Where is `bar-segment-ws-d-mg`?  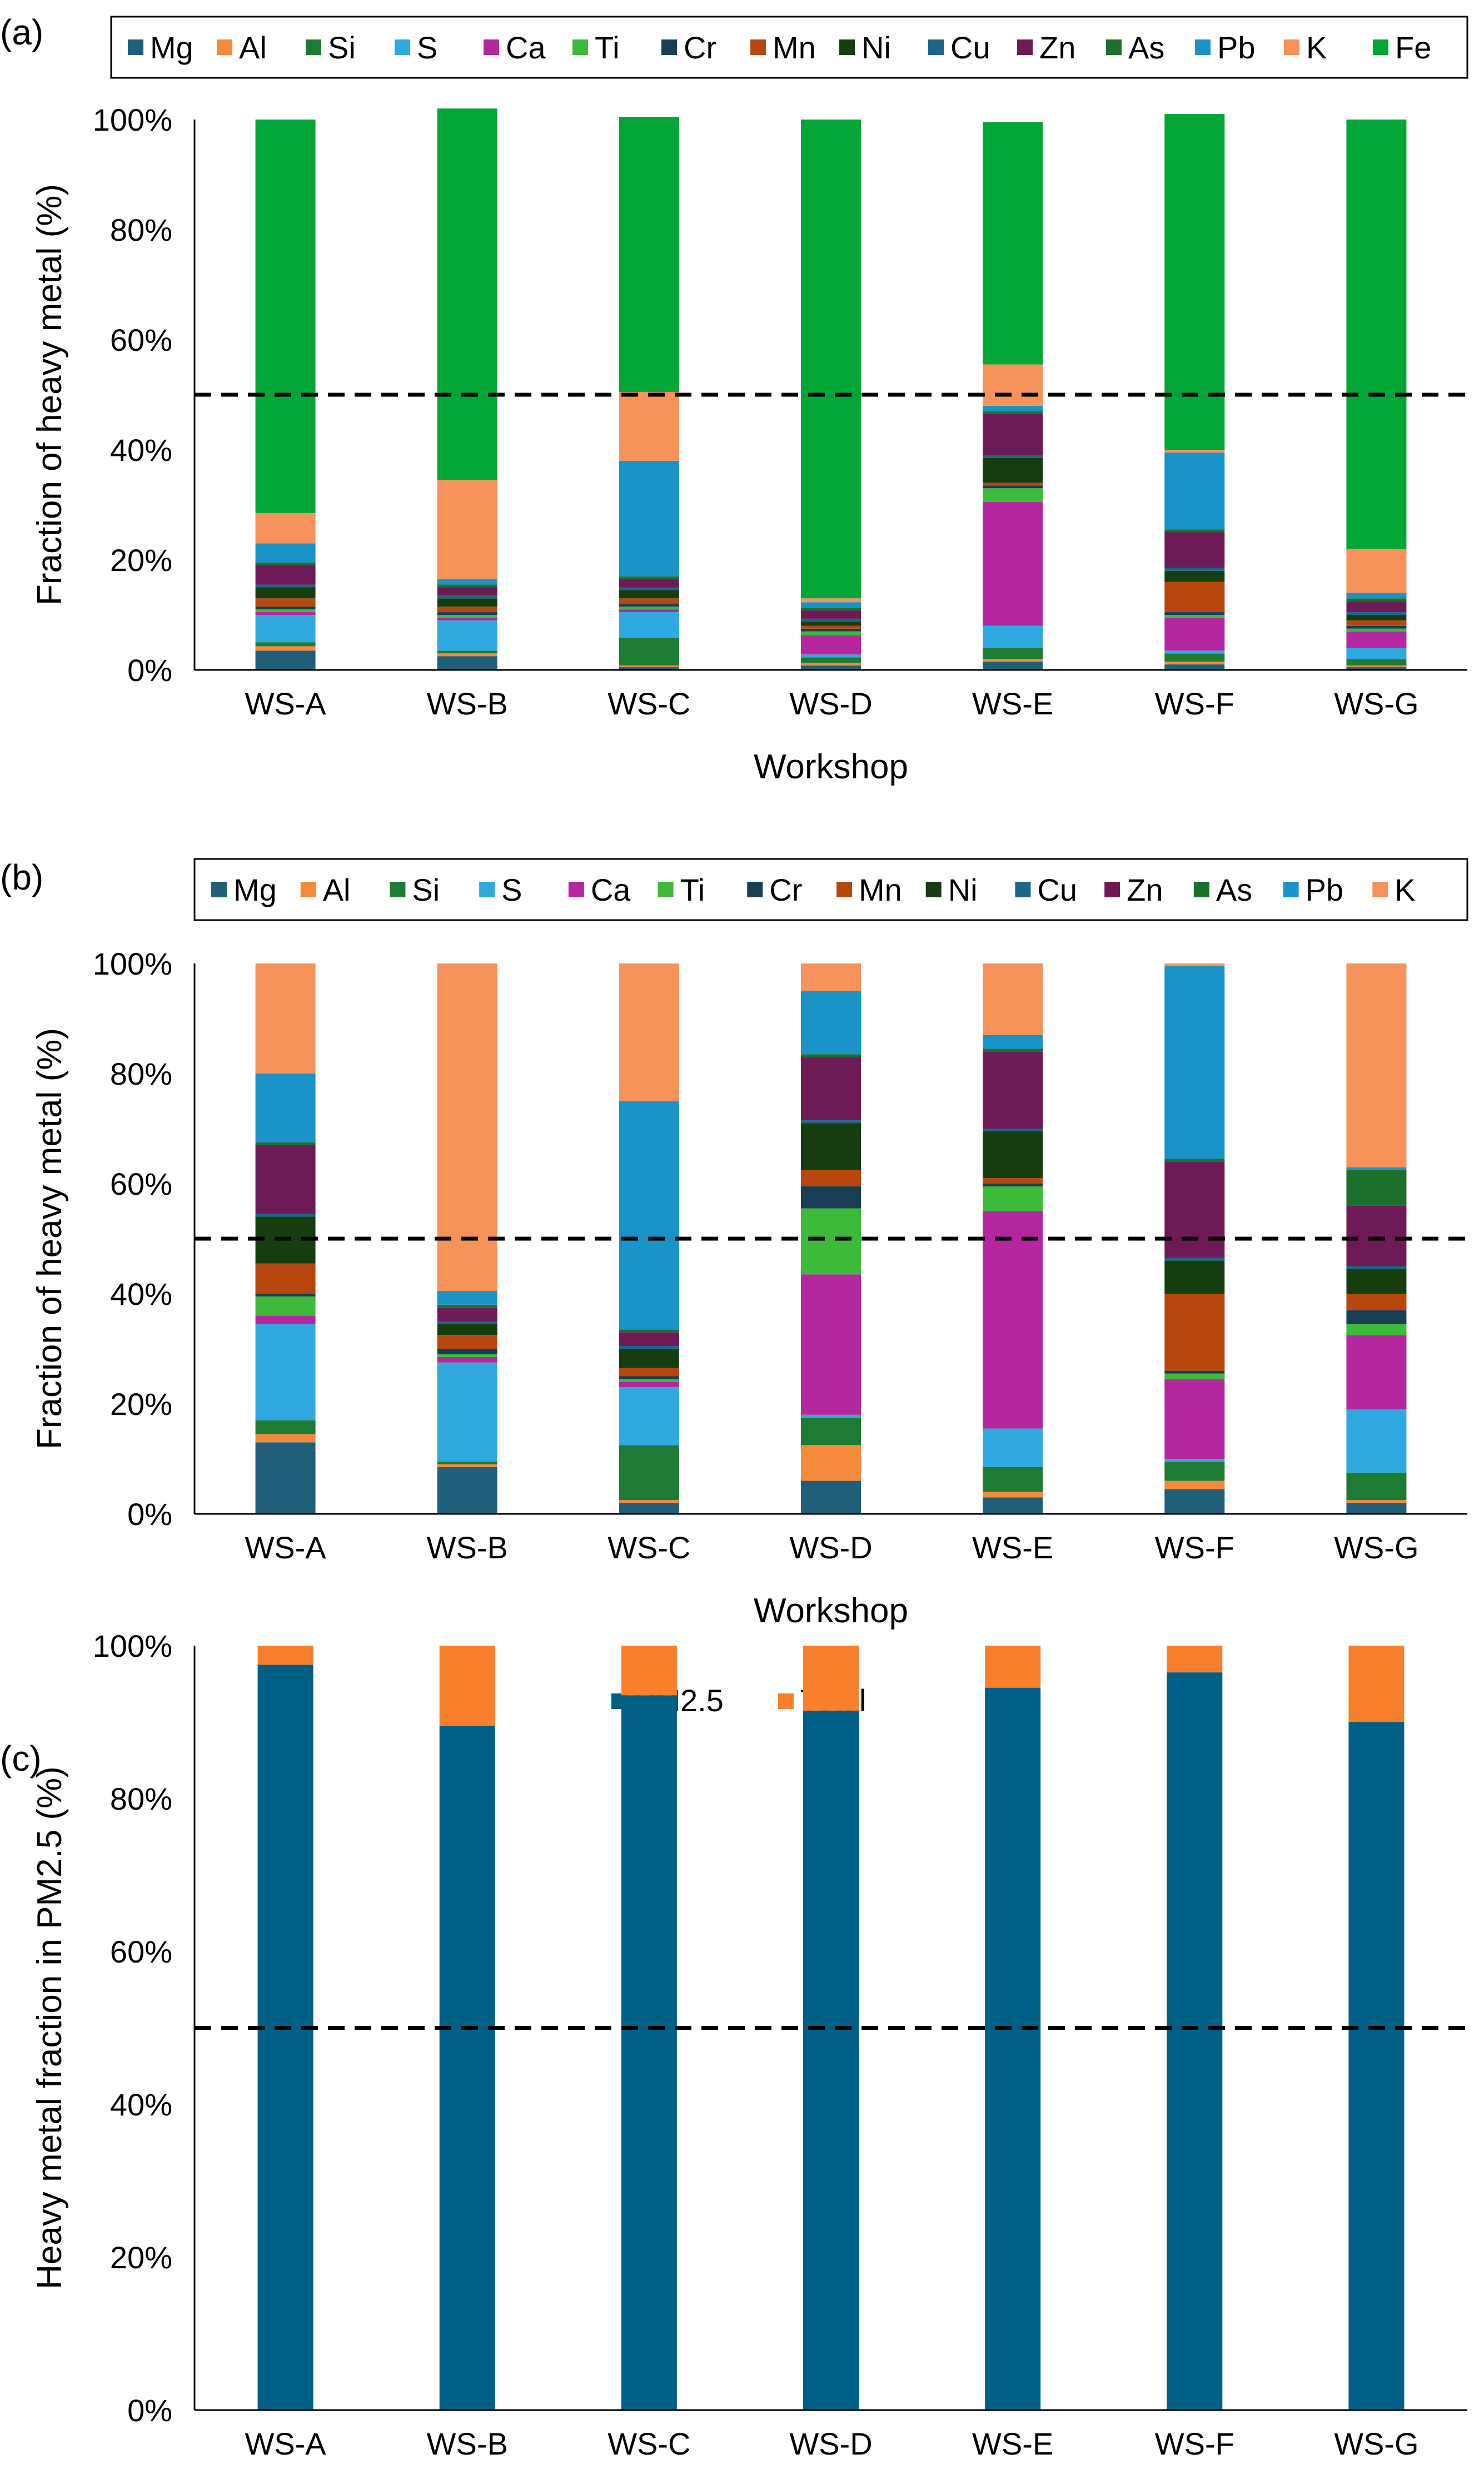 bar-segment-ws-d-mg is located at coordinates (831, 667).